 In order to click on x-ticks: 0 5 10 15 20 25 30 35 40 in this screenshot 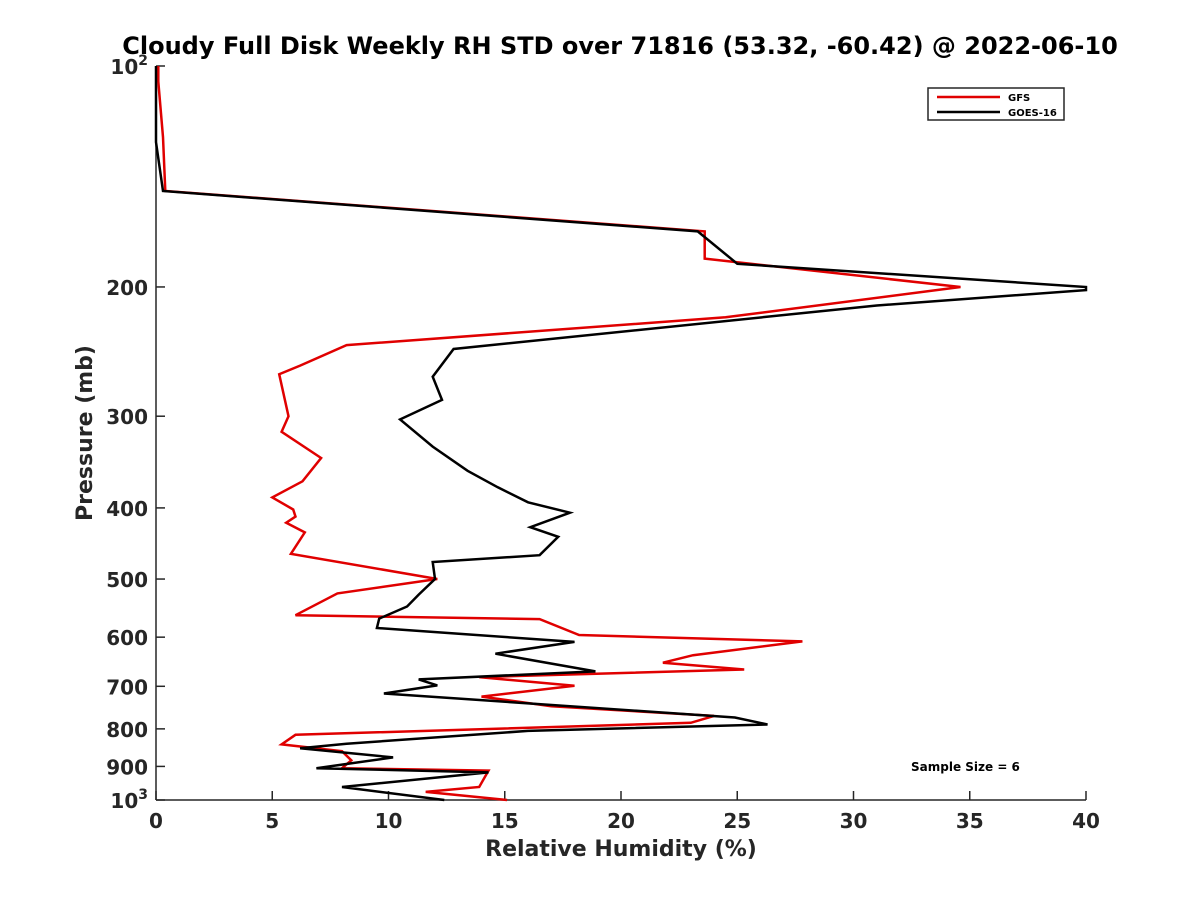, I will do `click(624, 812)`.